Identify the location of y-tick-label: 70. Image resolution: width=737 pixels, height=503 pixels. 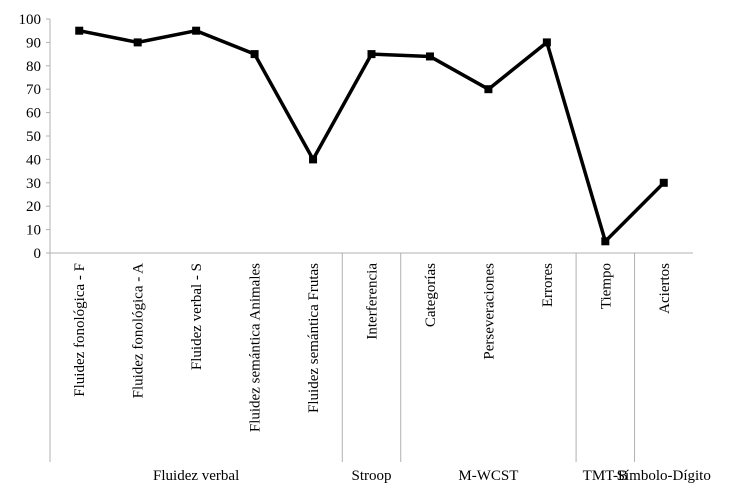
(33, 90).